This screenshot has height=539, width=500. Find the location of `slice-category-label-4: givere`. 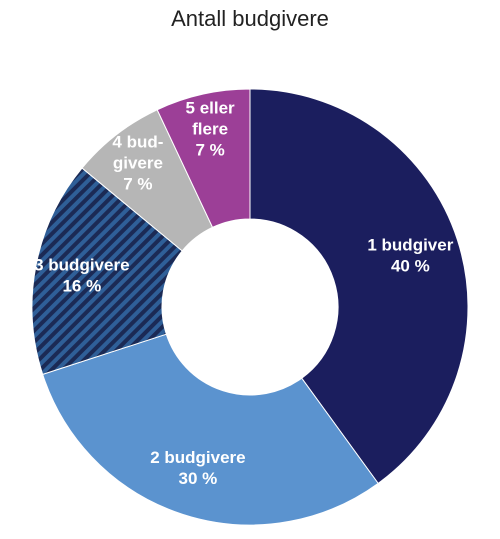

slice-category-label-4: givere is located at coordinates (138, 162).